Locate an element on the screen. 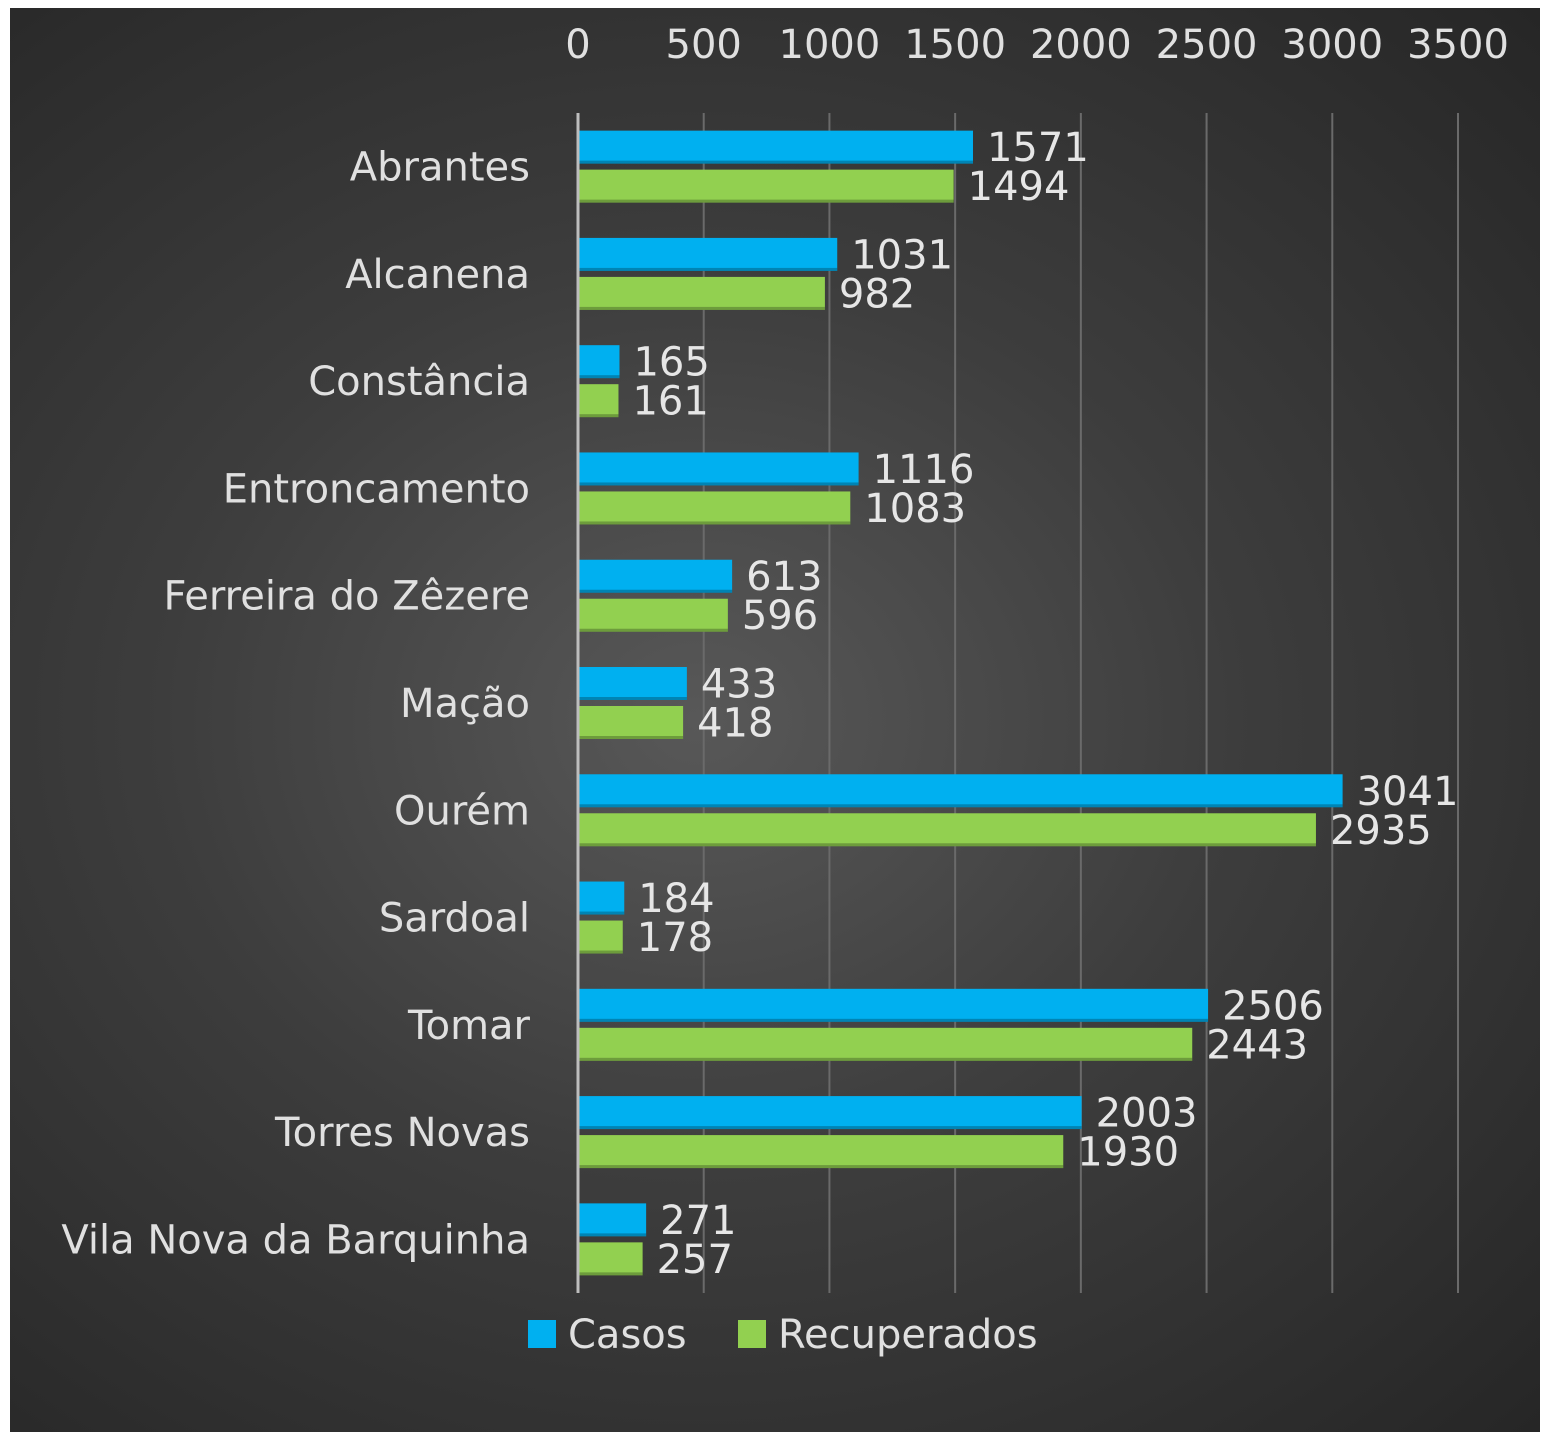  data-label: 1116 is located at coordinates (924, 470).